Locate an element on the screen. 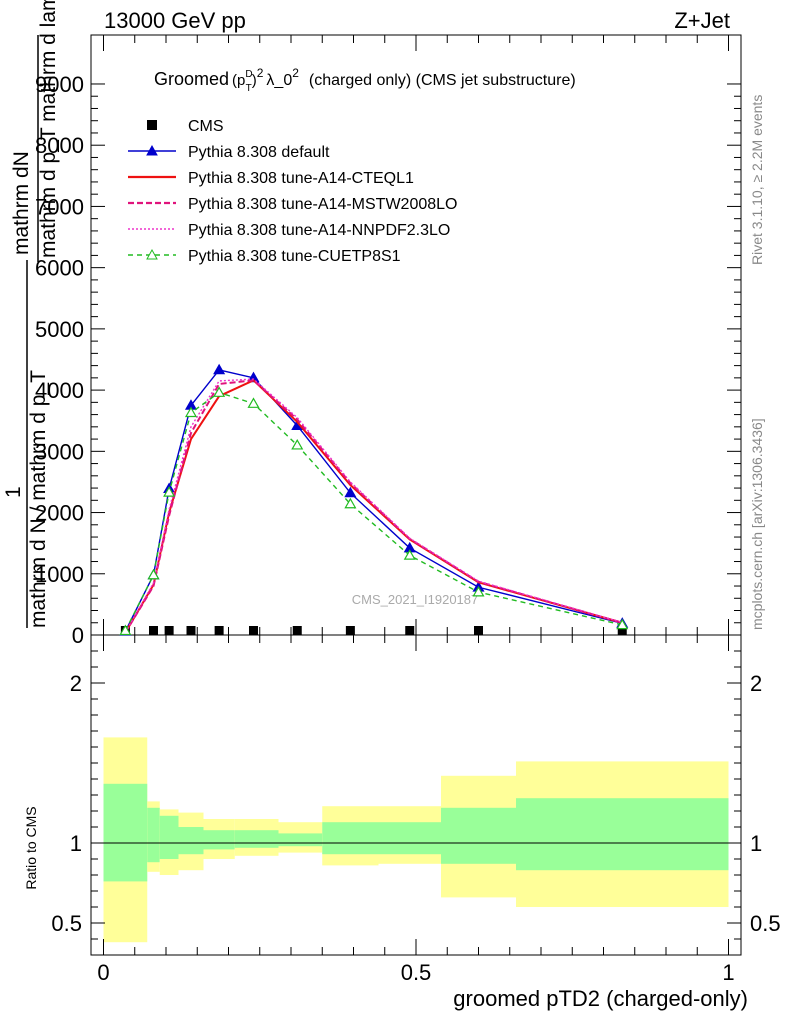 This screenshot has width=786, height=1024. ratio-ytick-label-left-2: 2 is located at coordinates (76, 683).